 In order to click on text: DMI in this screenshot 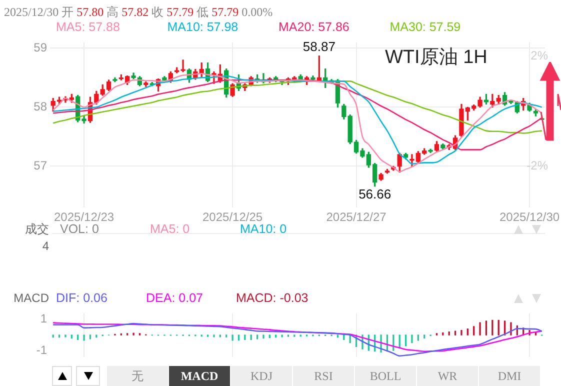, I will do `click(509, 376)`.